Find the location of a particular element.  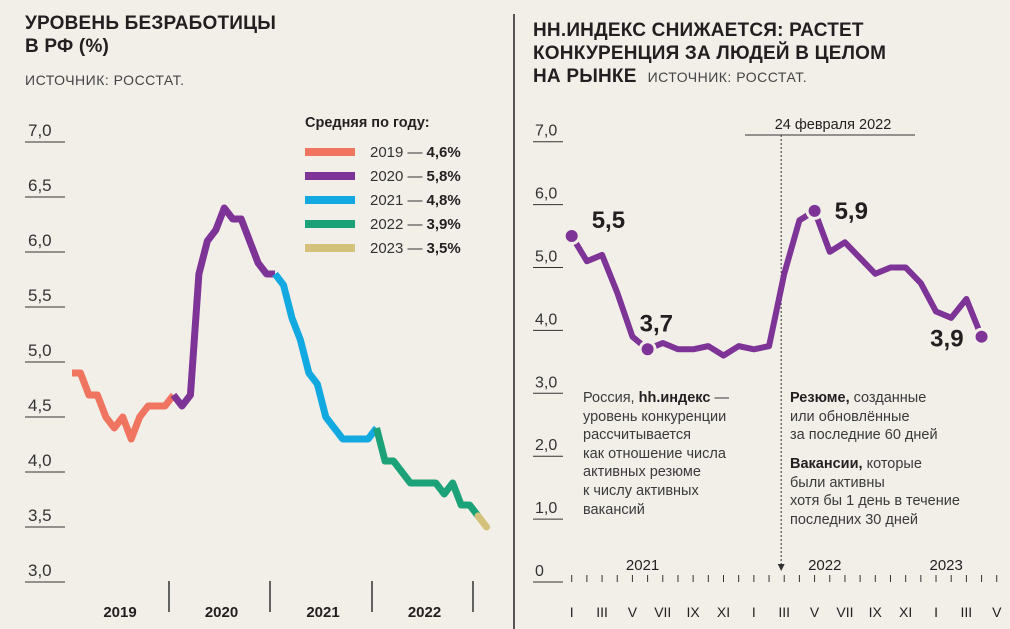

right-source: ИСТОЧНИК: РОССТАТ. is located at coordinates (727, 77).